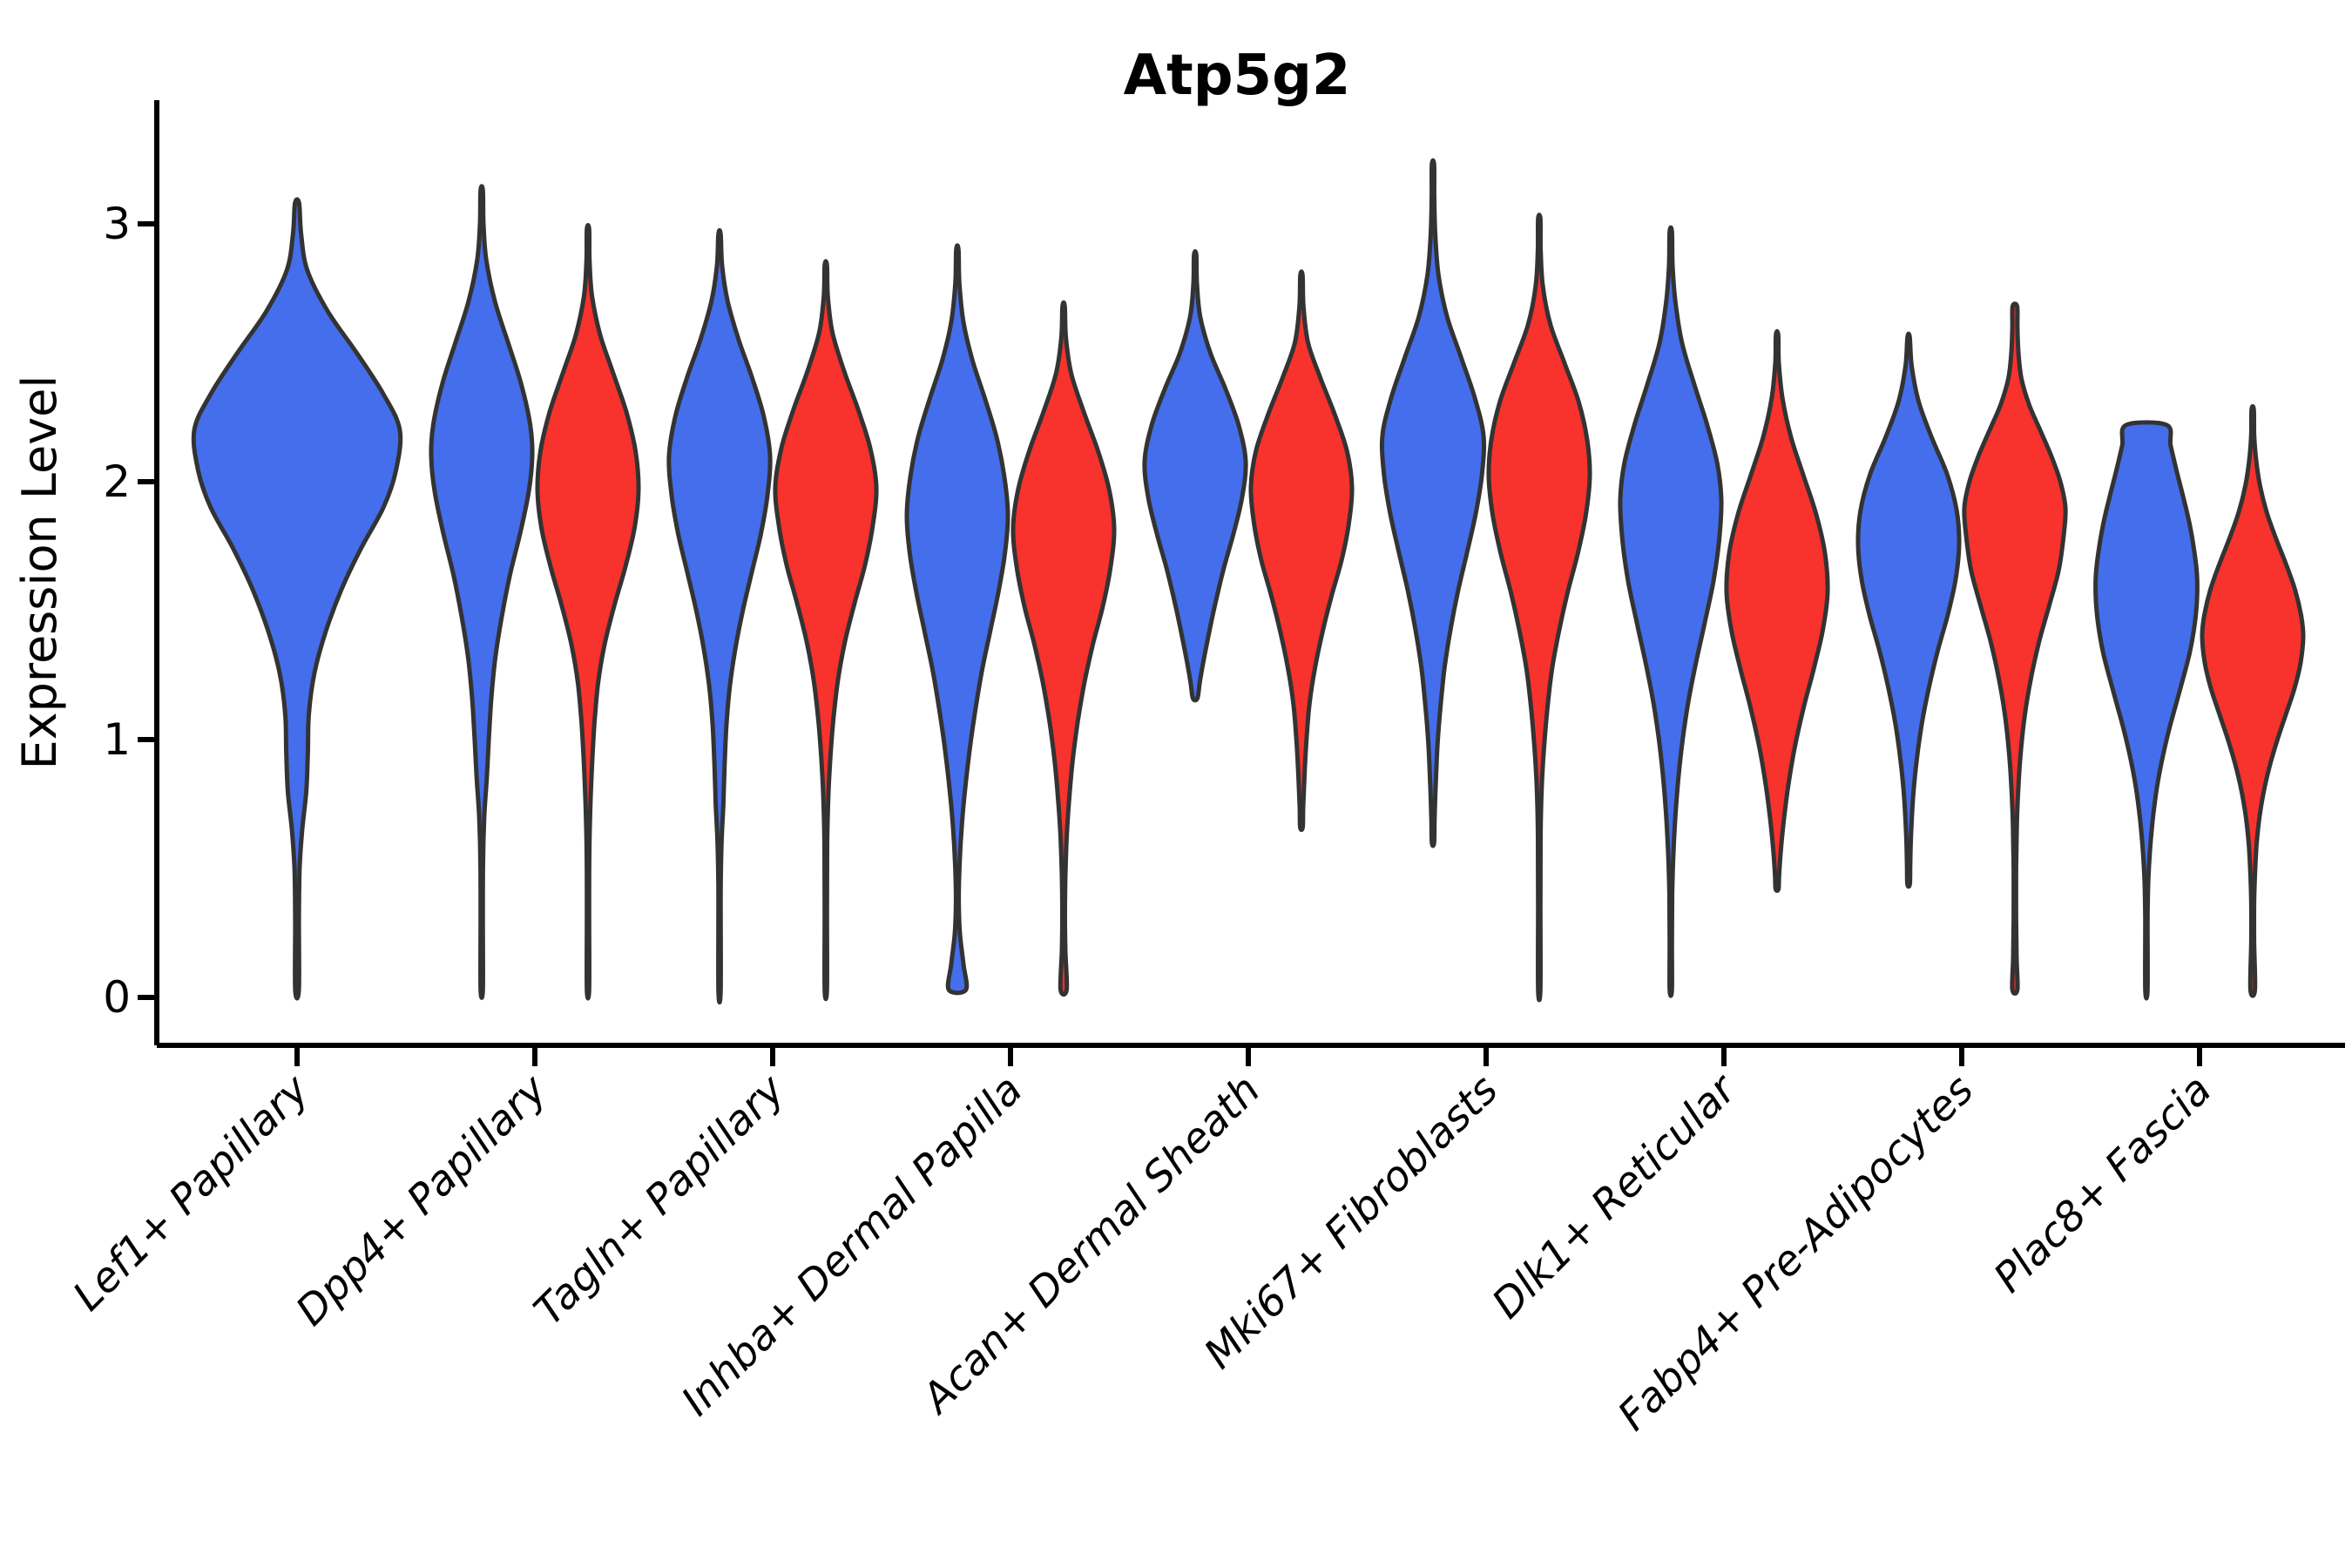 This screenshot has height=1568, width=2352. I want to click on y-tick-label-1: 1, so click(117, 739).